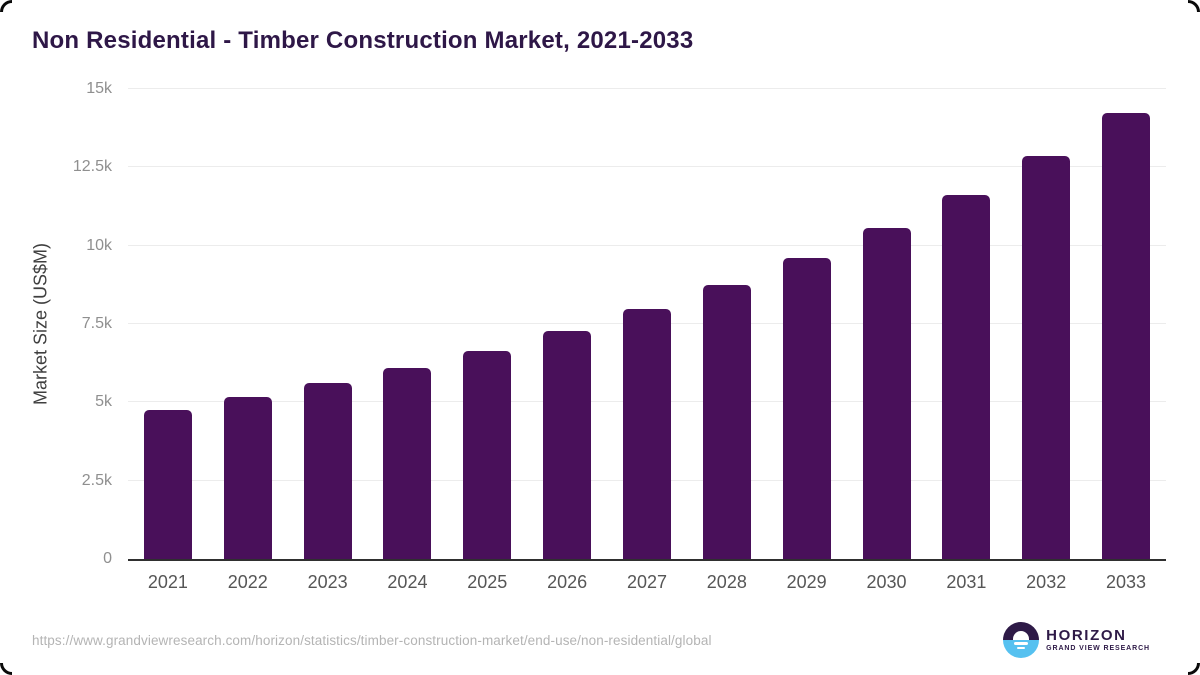 This screenshot has width=1200, height=675. What do you see at coordinates (966, 376) in the screenshot?
I see `bar-2031` at bounding box center [966, 376].